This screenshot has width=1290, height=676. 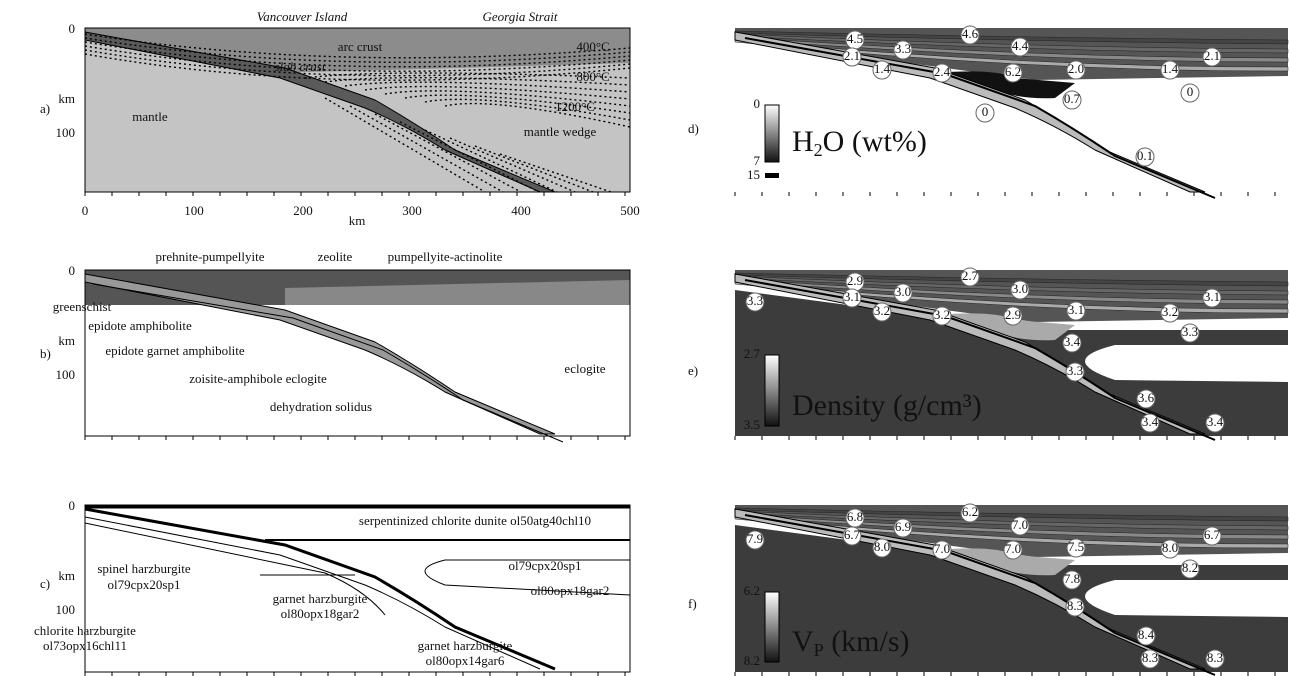 I want to click on legend-bar, so click(x=772, y=133).